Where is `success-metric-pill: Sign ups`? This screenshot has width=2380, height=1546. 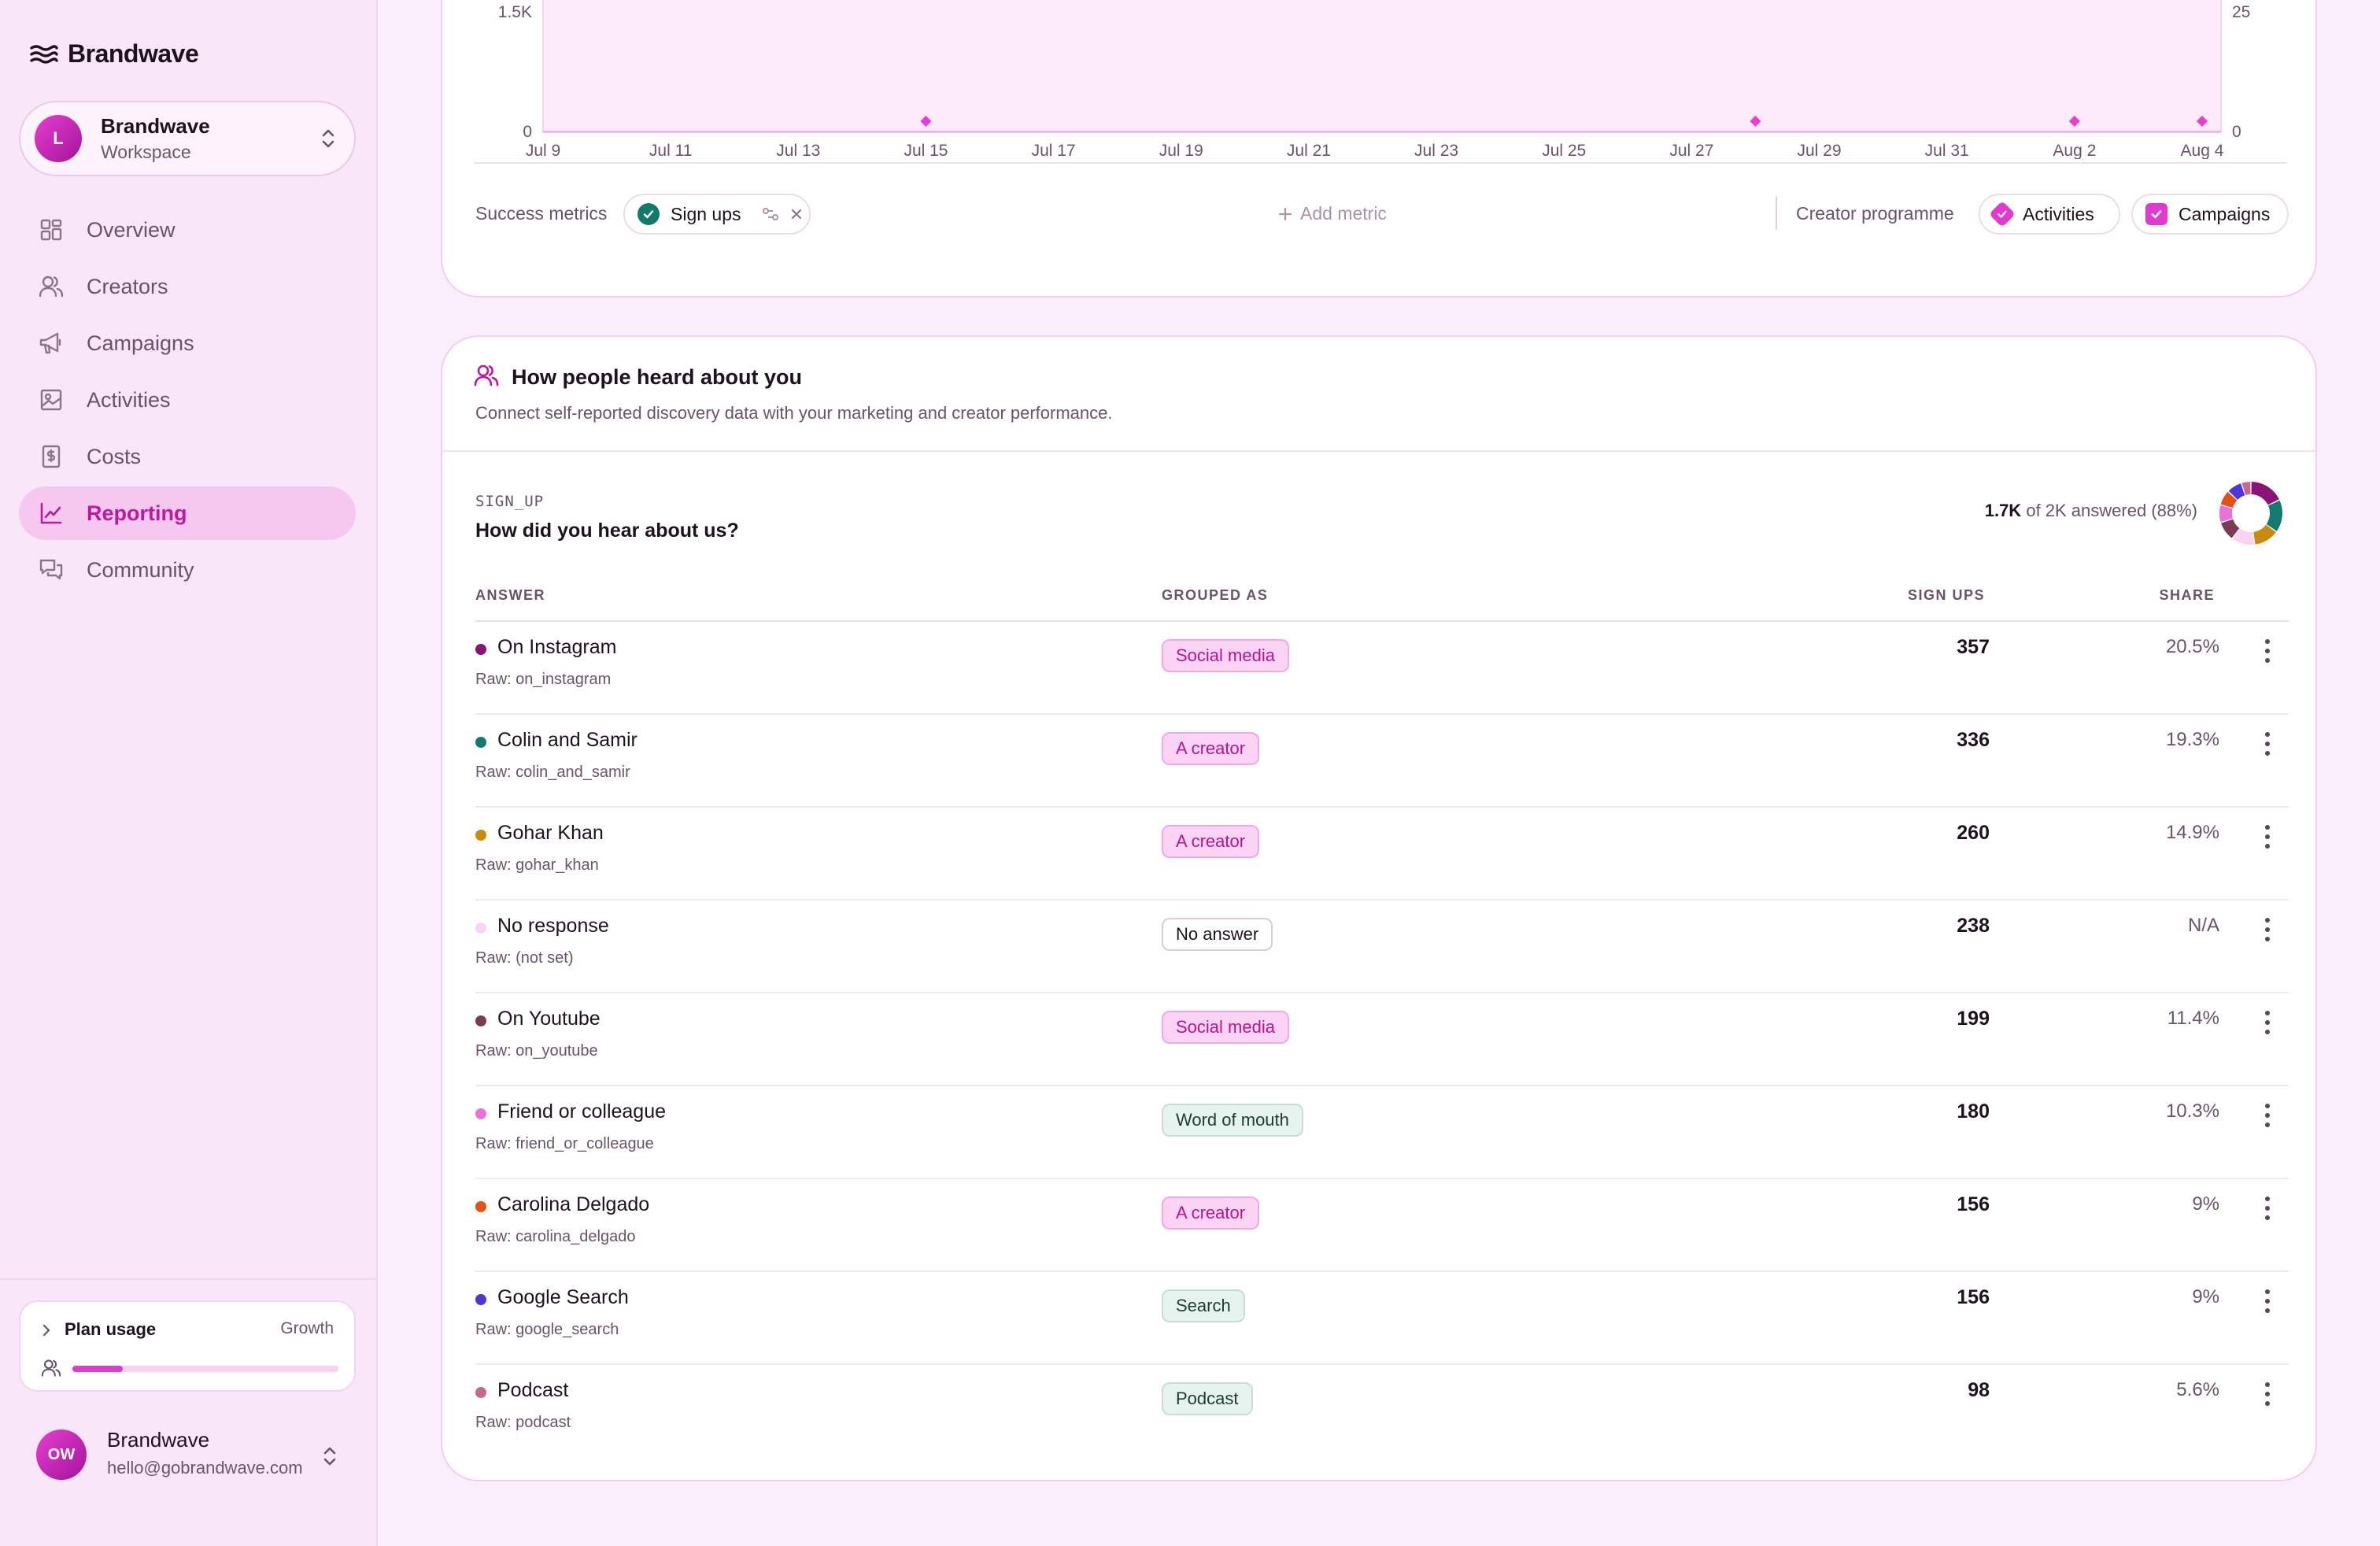 success-metric-pill: Sign ups is located at coordinates (717, 214).